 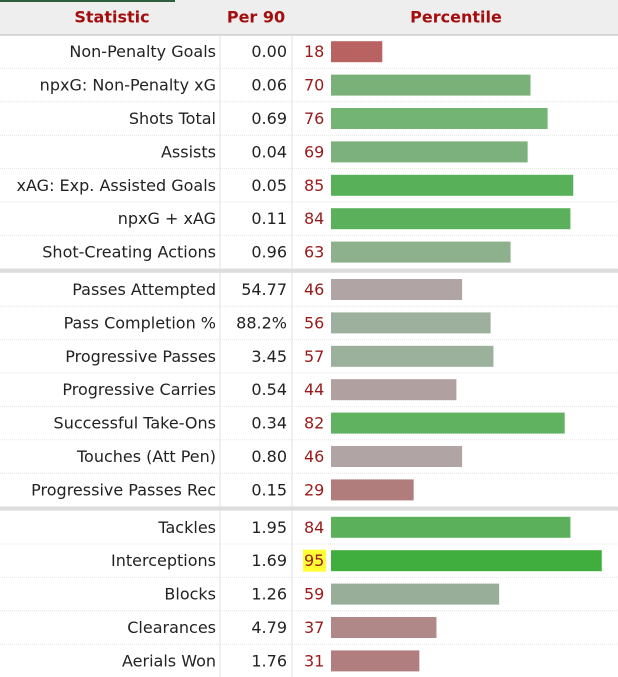 I want to click on header-cell: Per 90, so click(x=256, y=17).